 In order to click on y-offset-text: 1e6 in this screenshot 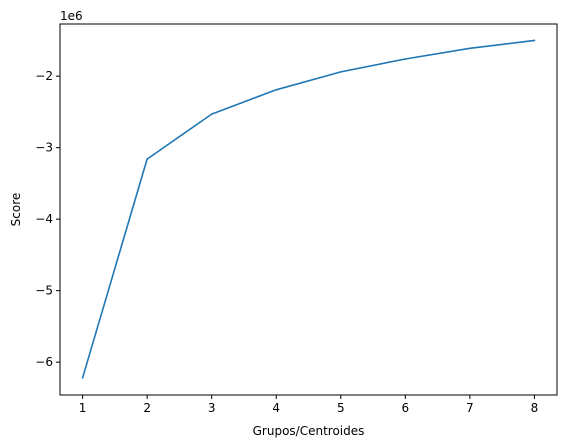, I will do `click(71, 16)`.